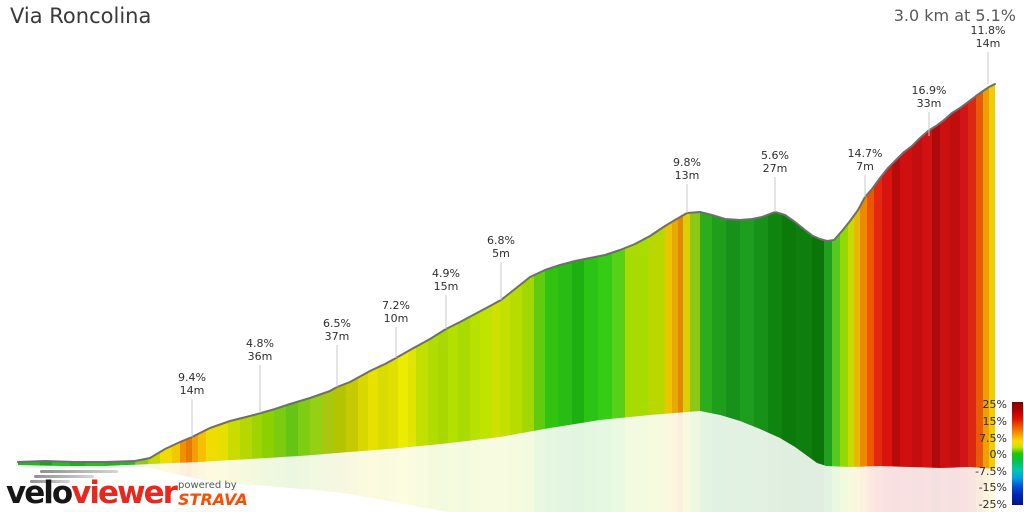  I want to click on page-title: Via Roncolina, so click(81, 16).